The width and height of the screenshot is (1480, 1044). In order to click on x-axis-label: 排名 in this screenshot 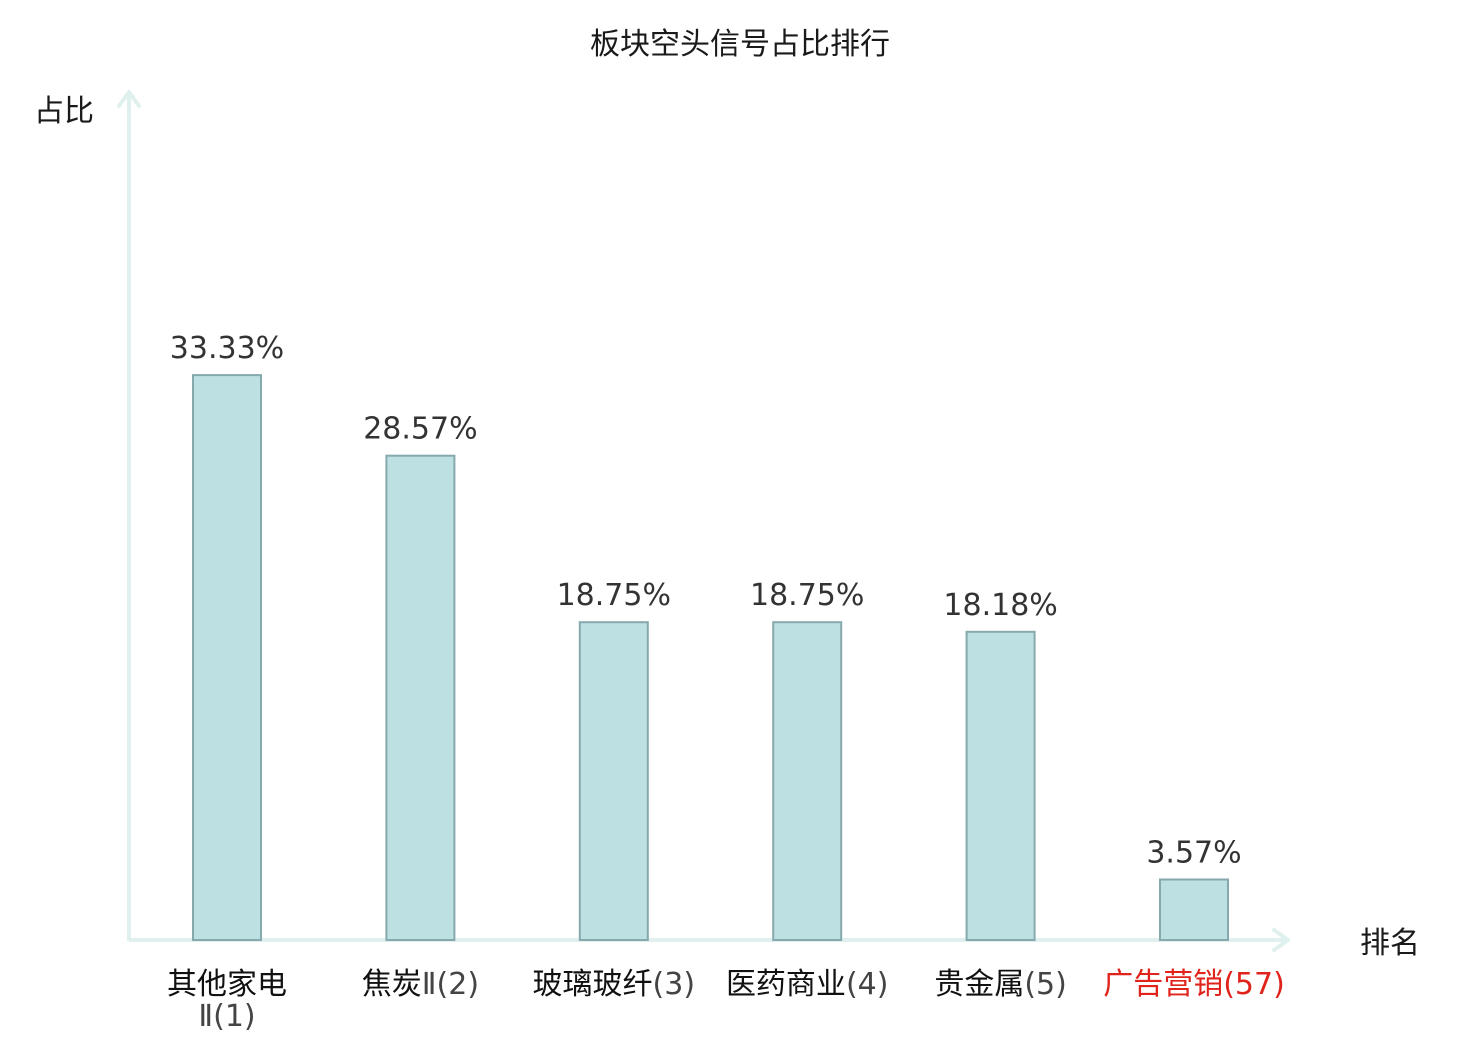, I will do `click(1390, 943)`.